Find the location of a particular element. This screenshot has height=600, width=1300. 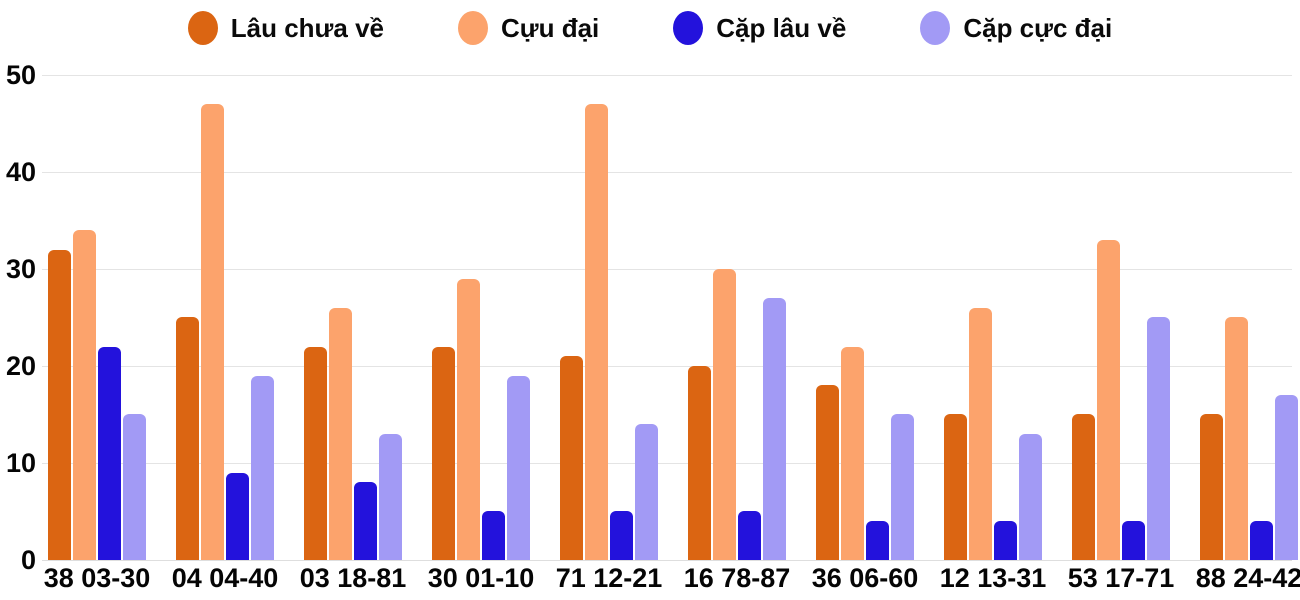

legend-item-1: Cựu đại is located at coordinates (528, 28).